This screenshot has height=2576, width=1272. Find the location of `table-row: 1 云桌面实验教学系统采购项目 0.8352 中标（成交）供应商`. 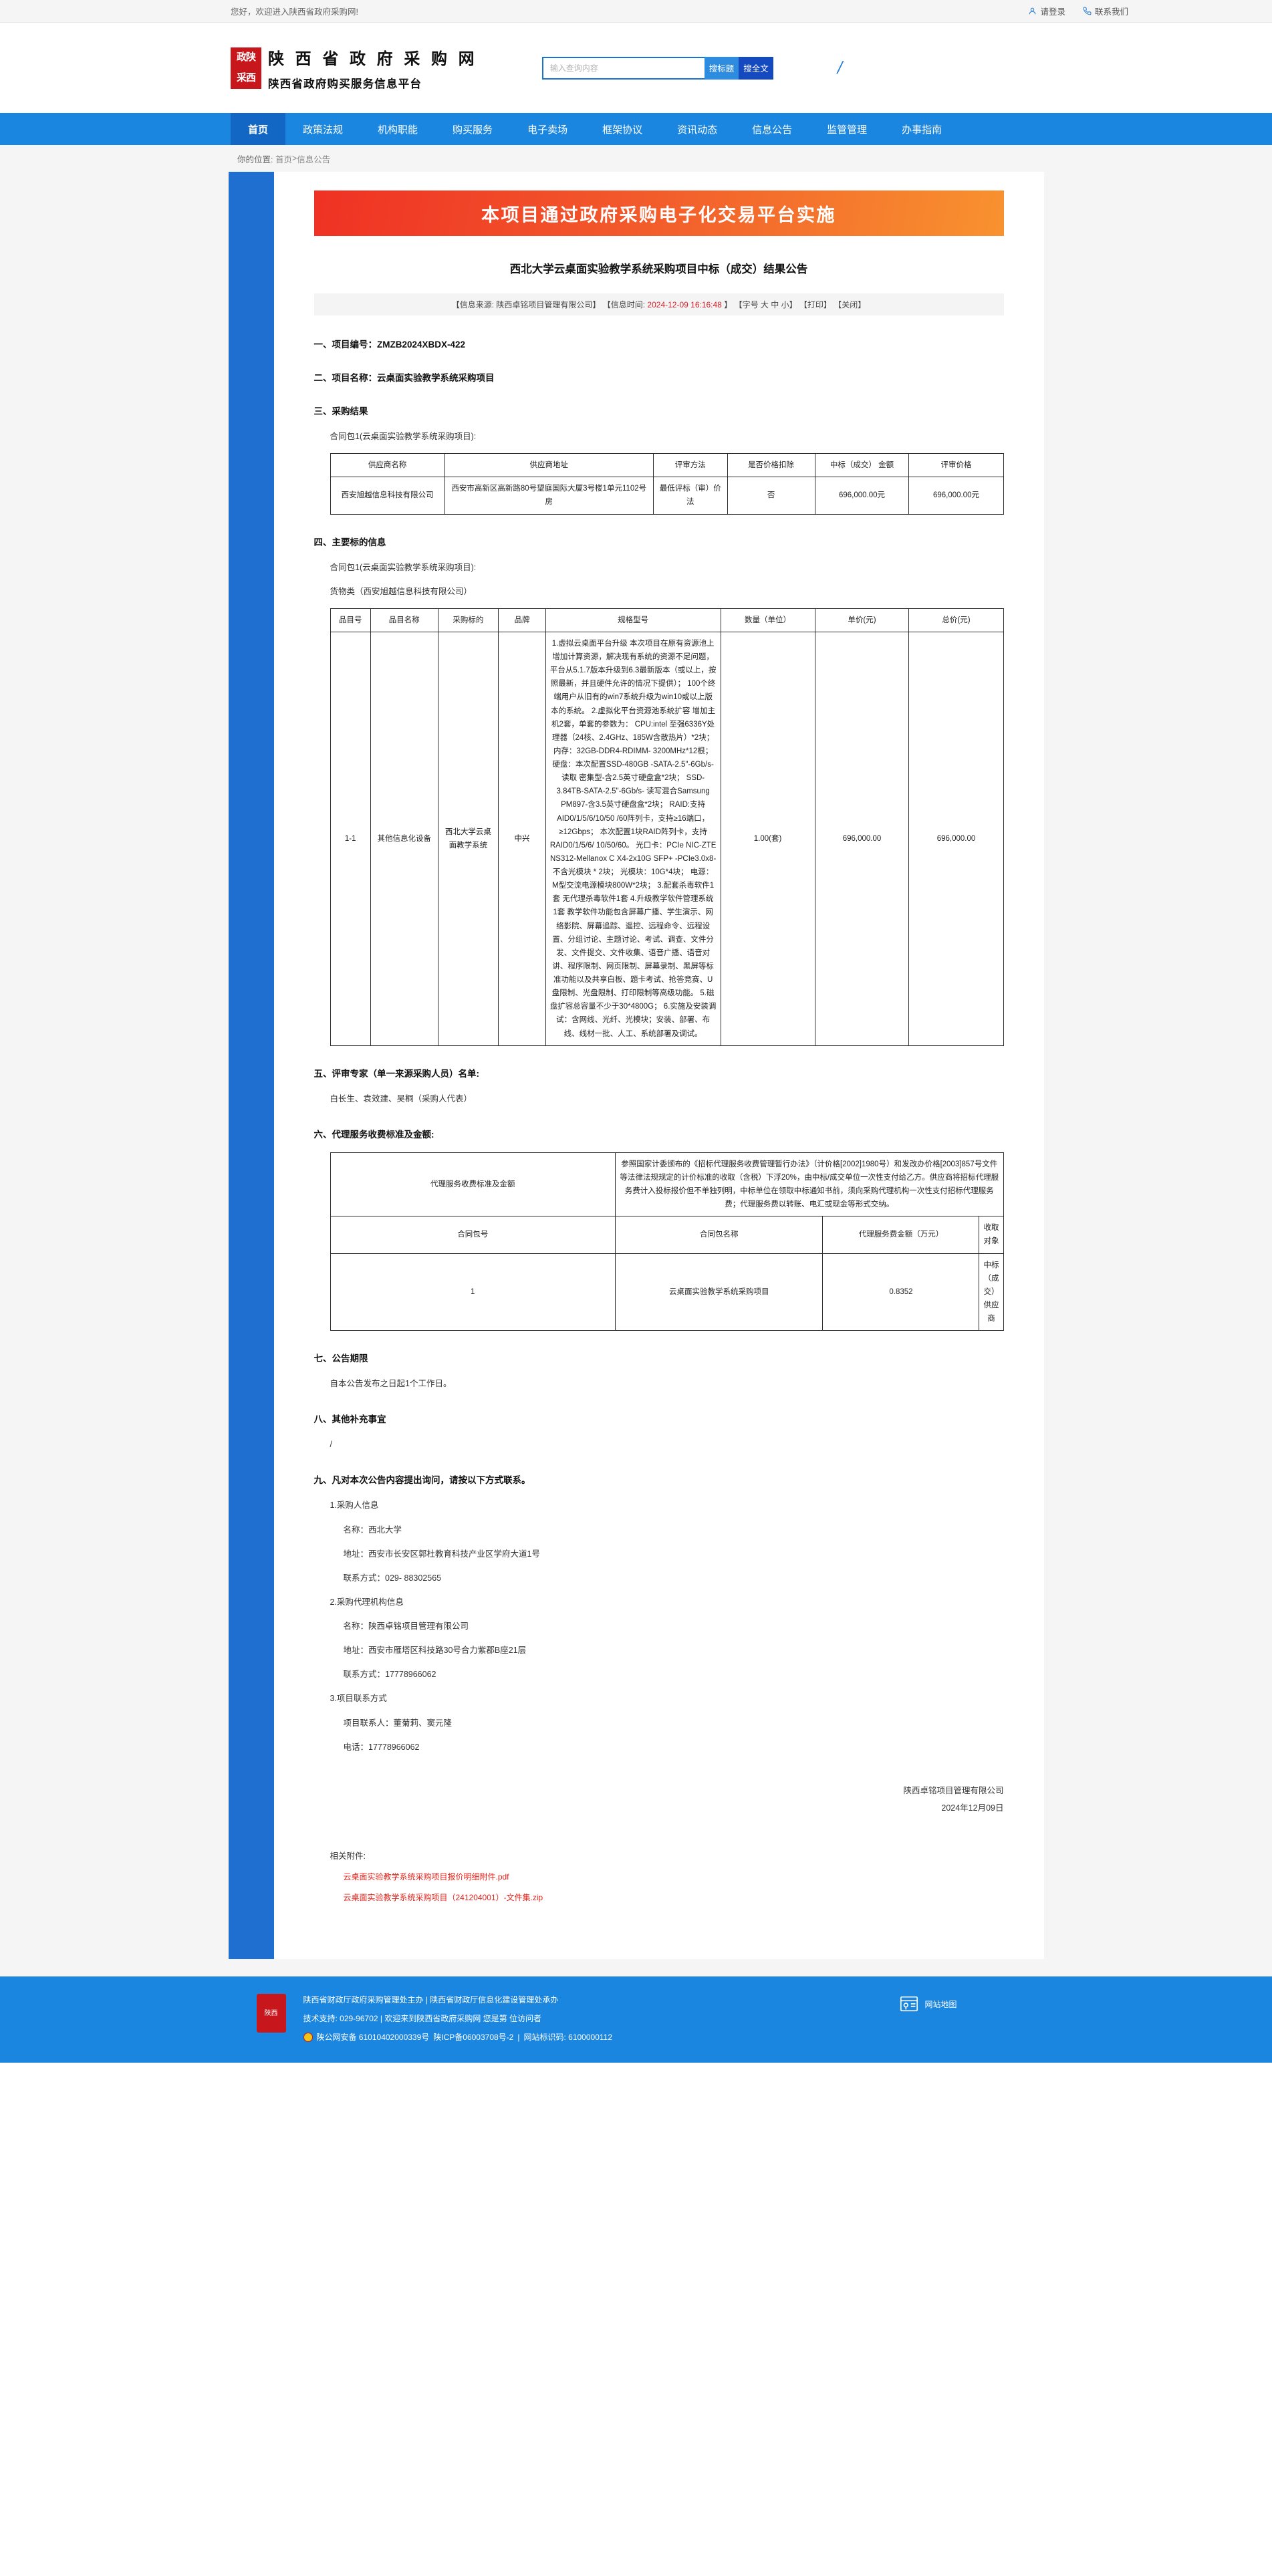

table-row: 1 云桌面实验教学系统采购项目 0.8352 中标（成交）供应商 is located at coordinates (667, 1292).